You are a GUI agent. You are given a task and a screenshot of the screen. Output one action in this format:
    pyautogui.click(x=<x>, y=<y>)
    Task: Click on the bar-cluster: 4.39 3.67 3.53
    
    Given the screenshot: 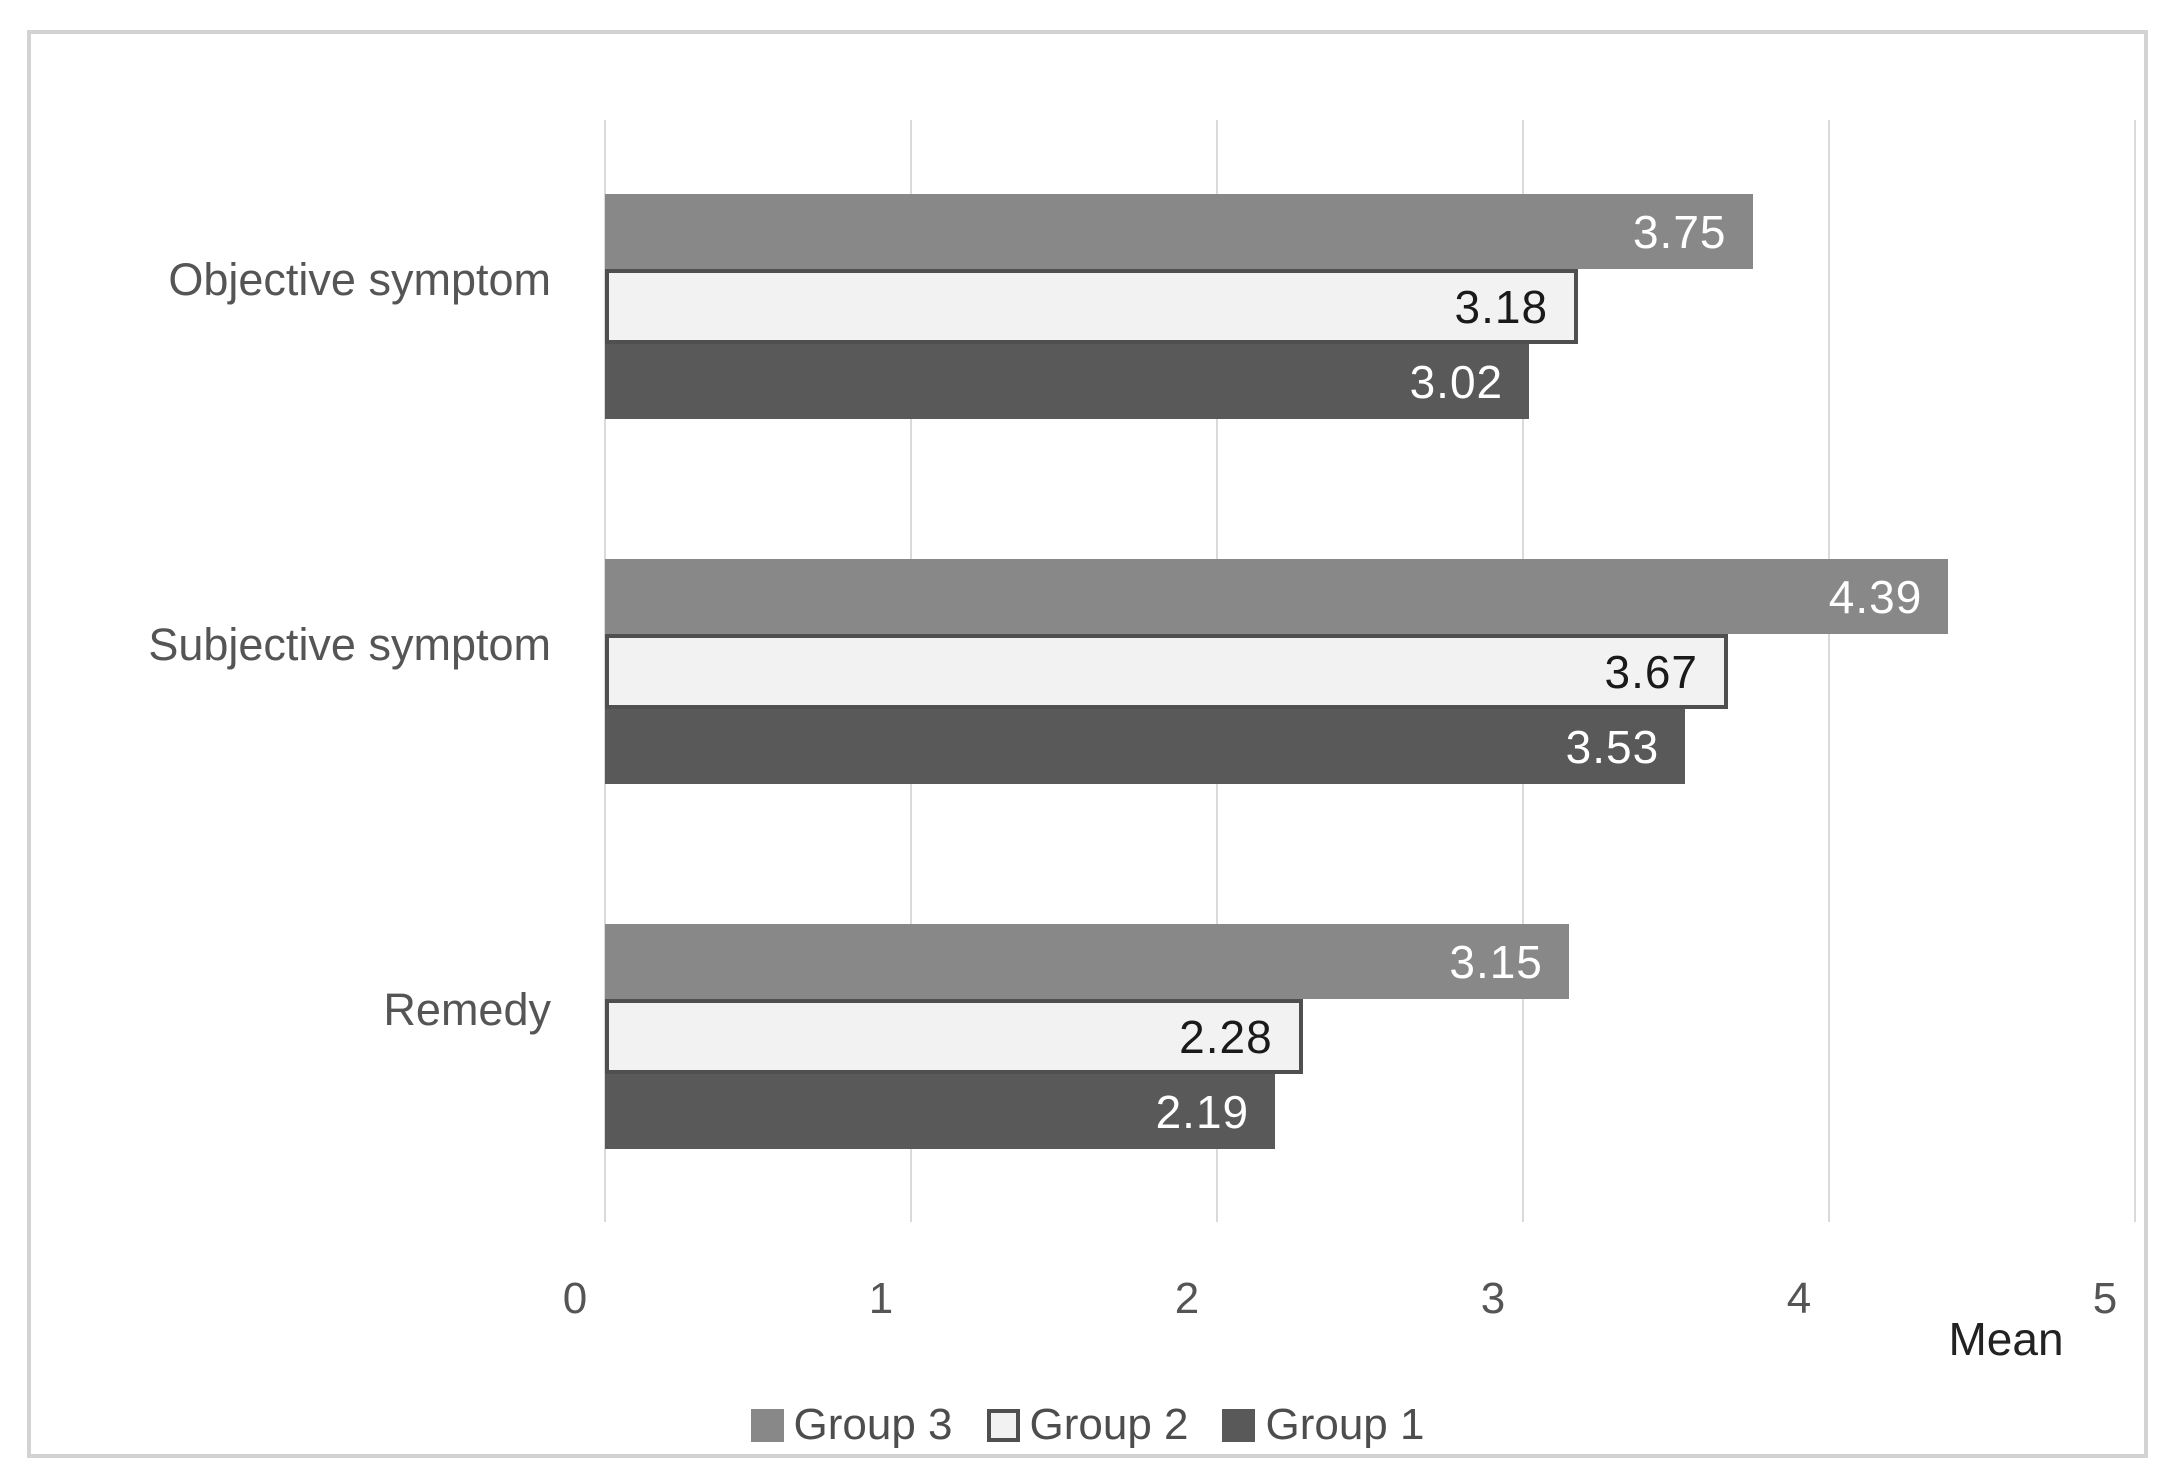 What is the action you would take?
    pyautogui.click(x=1370, y=671)
    